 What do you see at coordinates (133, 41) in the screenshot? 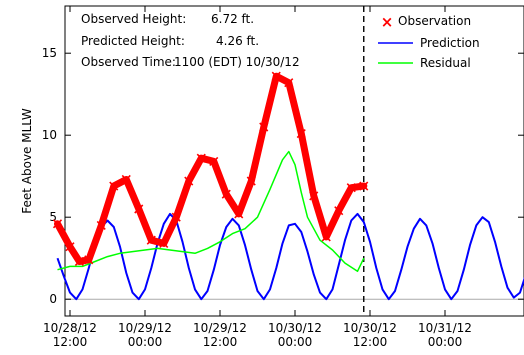
I see `predicted-height-label: Predicted Height:` at bounding box center [133, 41].